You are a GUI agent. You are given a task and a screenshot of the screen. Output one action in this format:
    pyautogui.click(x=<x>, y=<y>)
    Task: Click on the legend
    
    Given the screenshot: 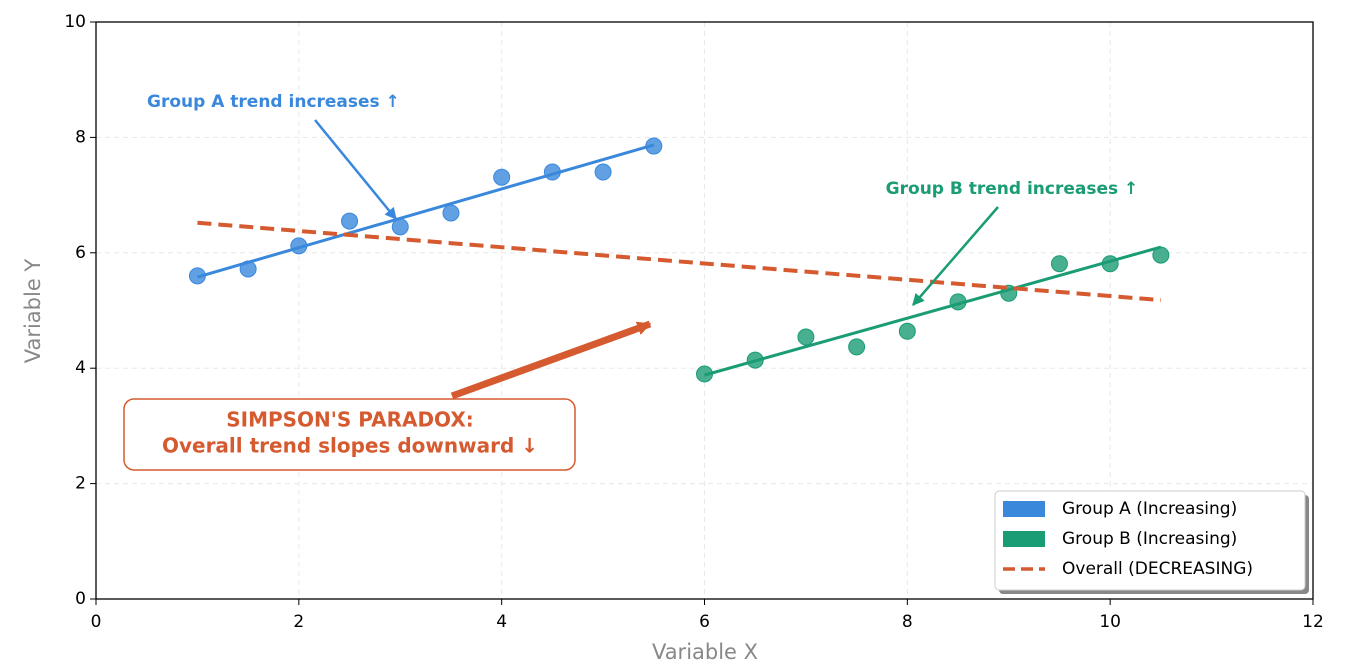 What is the action you would take?
    pyautogui.click(x=1150, y=540)
    